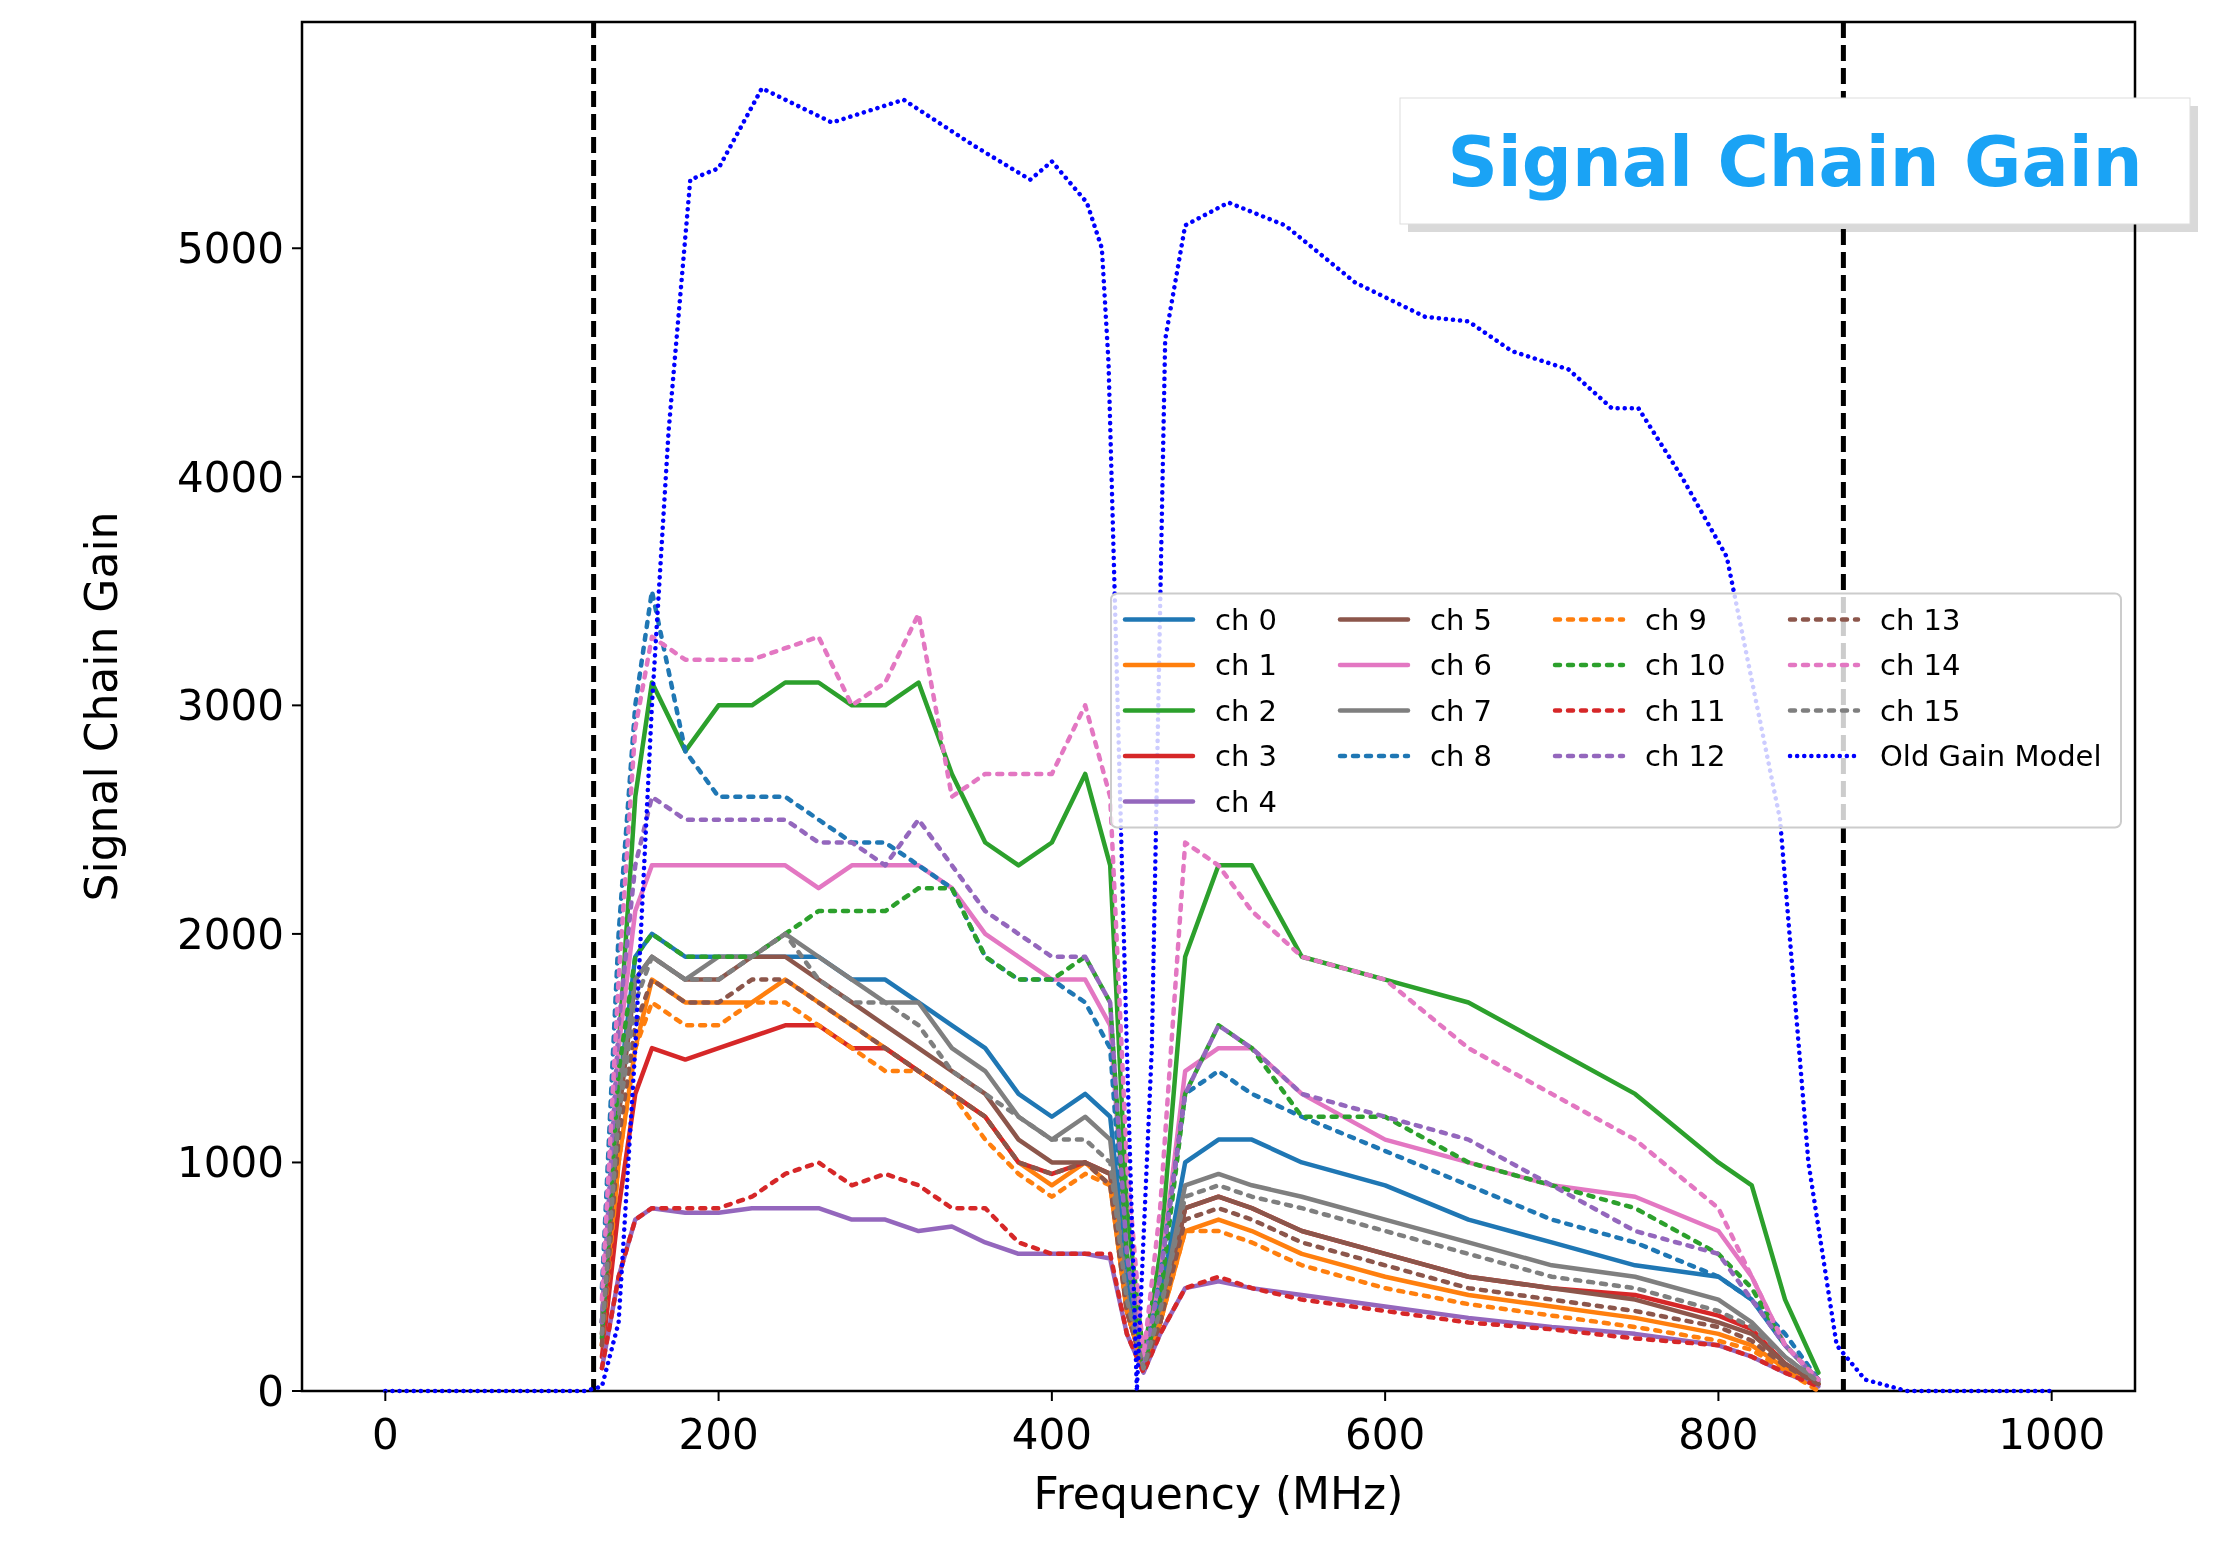 This screenshot has width=2224, height=1543. What do you see at coordinates (1991, 756) in the screenshot?
I see `legend-label: Old Gain Model` at bounding box center [1991, 756].